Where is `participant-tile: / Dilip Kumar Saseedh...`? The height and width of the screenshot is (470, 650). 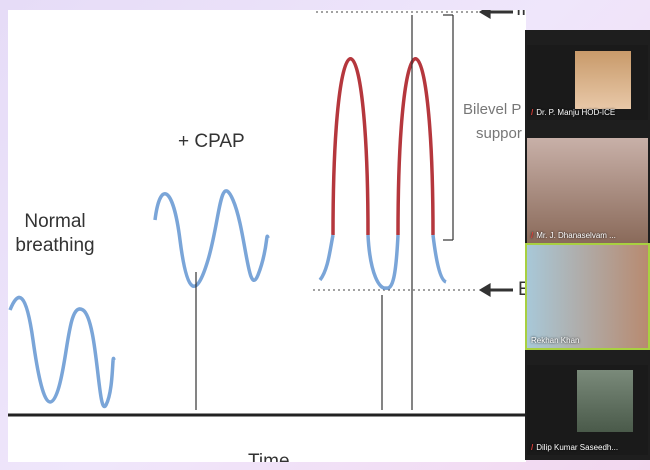
participant-tile: / Dilip Kumar Saseedh... is located at coordinates (587, 410).